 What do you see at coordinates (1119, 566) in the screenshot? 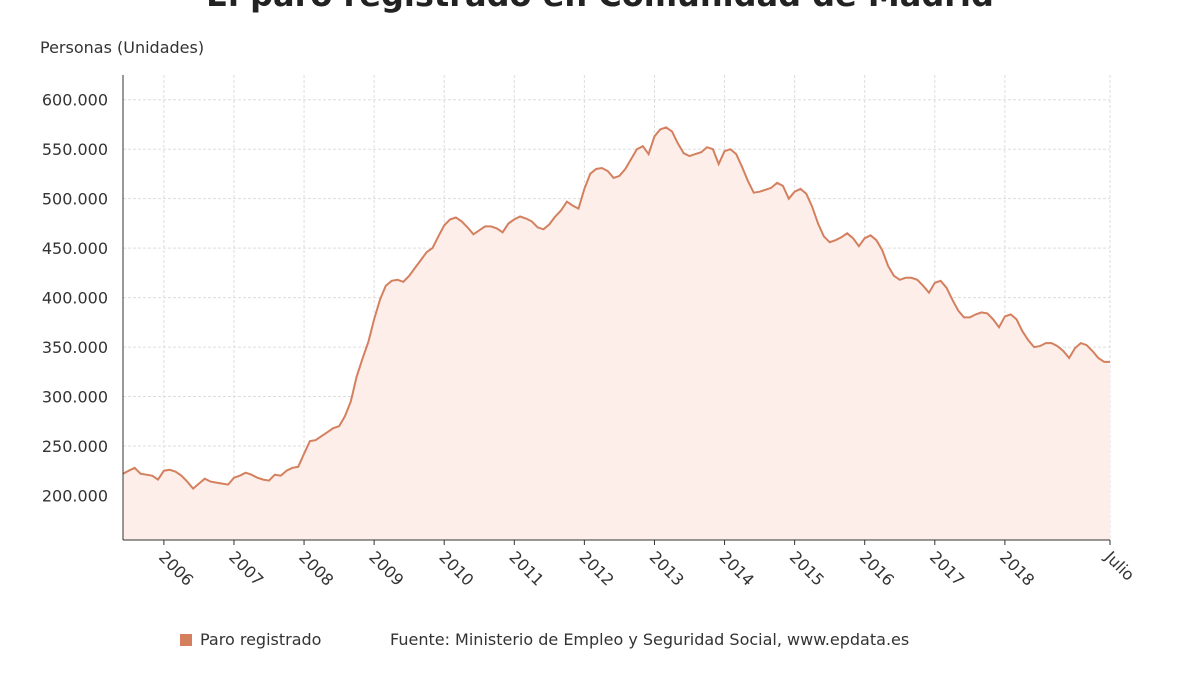
I see `x-tick-label: Julio` at bounding box center [1119, 566].